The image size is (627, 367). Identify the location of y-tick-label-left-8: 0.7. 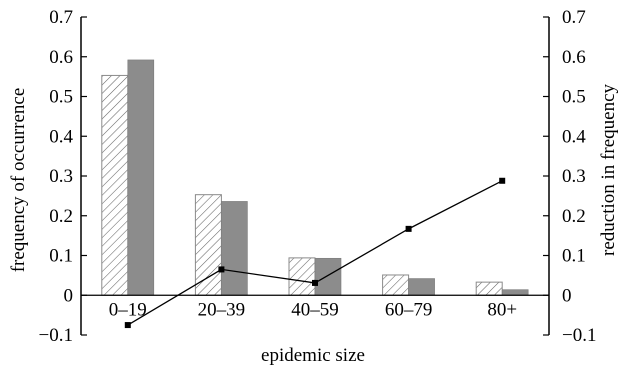
(61, 17).